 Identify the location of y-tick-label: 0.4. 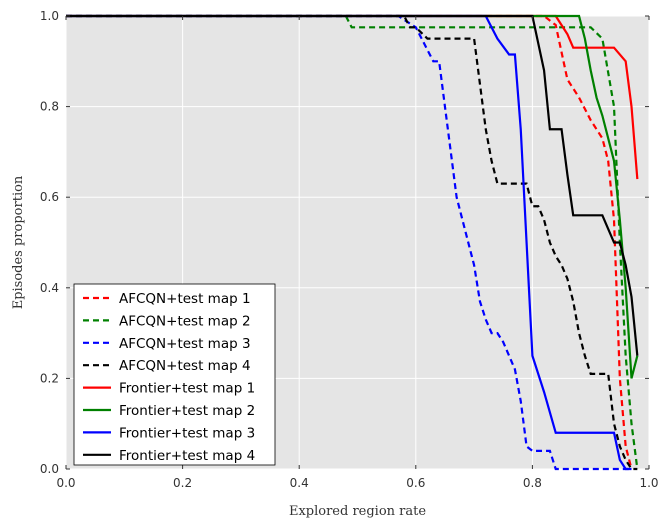
(49, 288).